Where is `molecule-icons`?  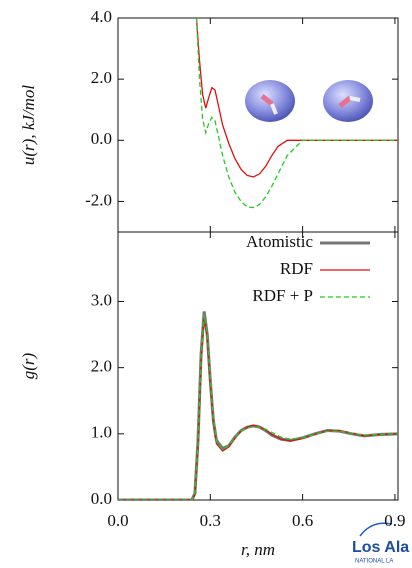
molecule-icons is located at coordinates (309, 101).